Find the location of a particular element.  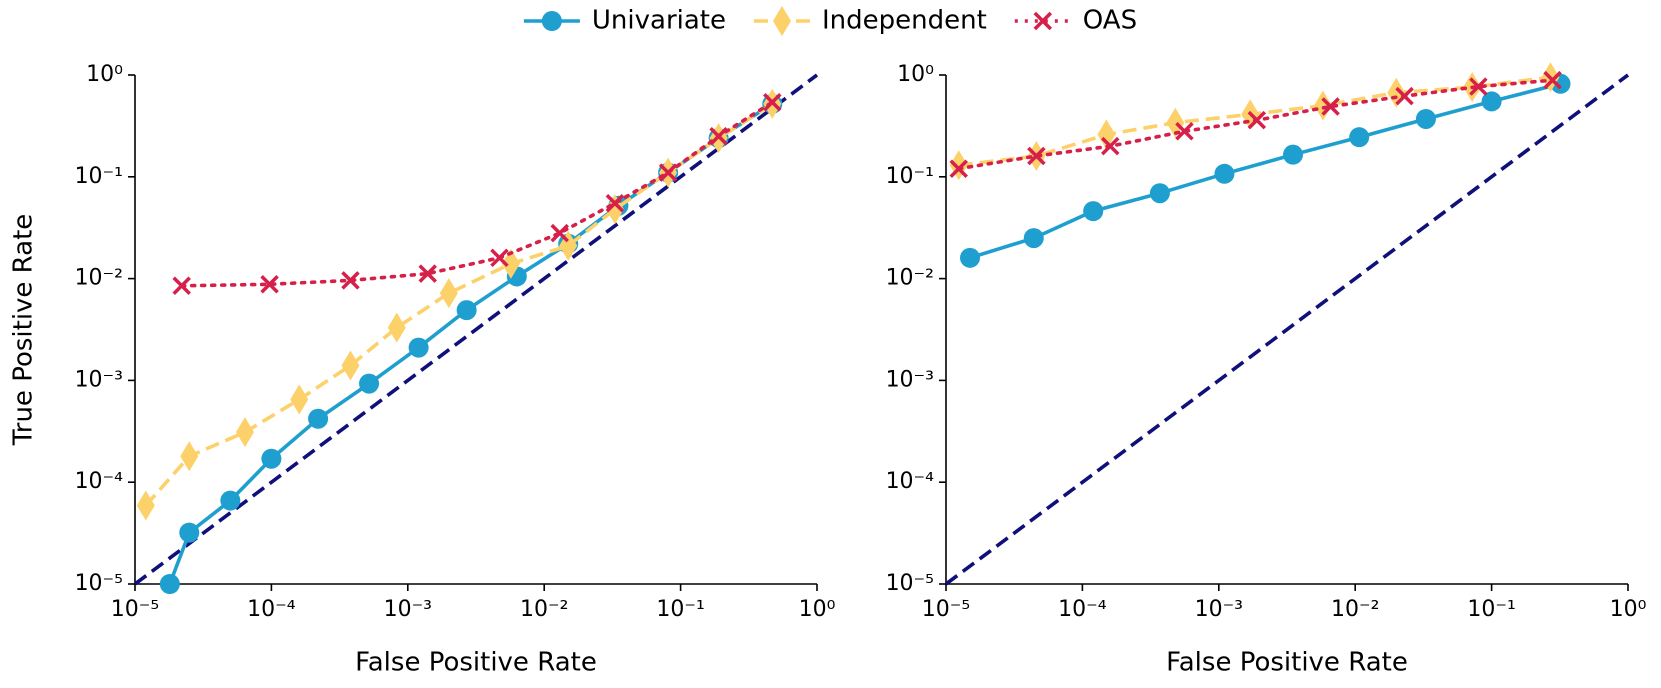

legend-item: OAS is located at coordinates (1075, 21).